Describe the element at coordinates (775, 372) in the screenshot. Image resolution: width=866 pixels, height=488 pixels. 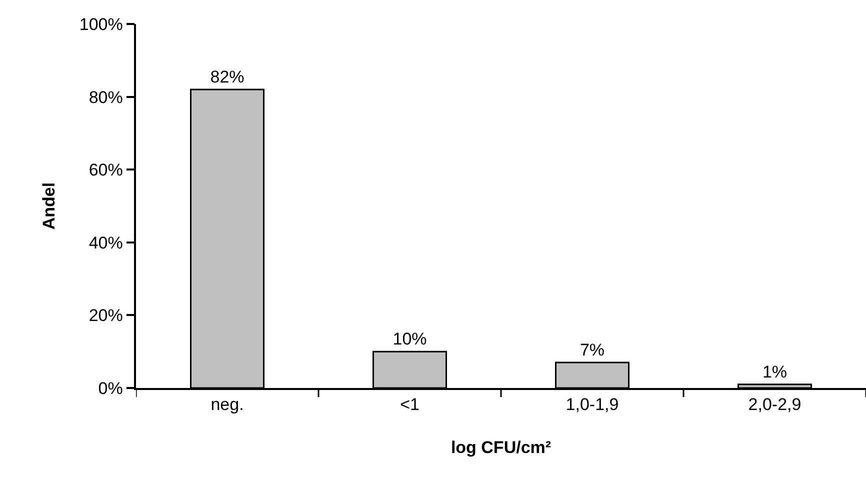
I see `data-label: 1%` at that location.